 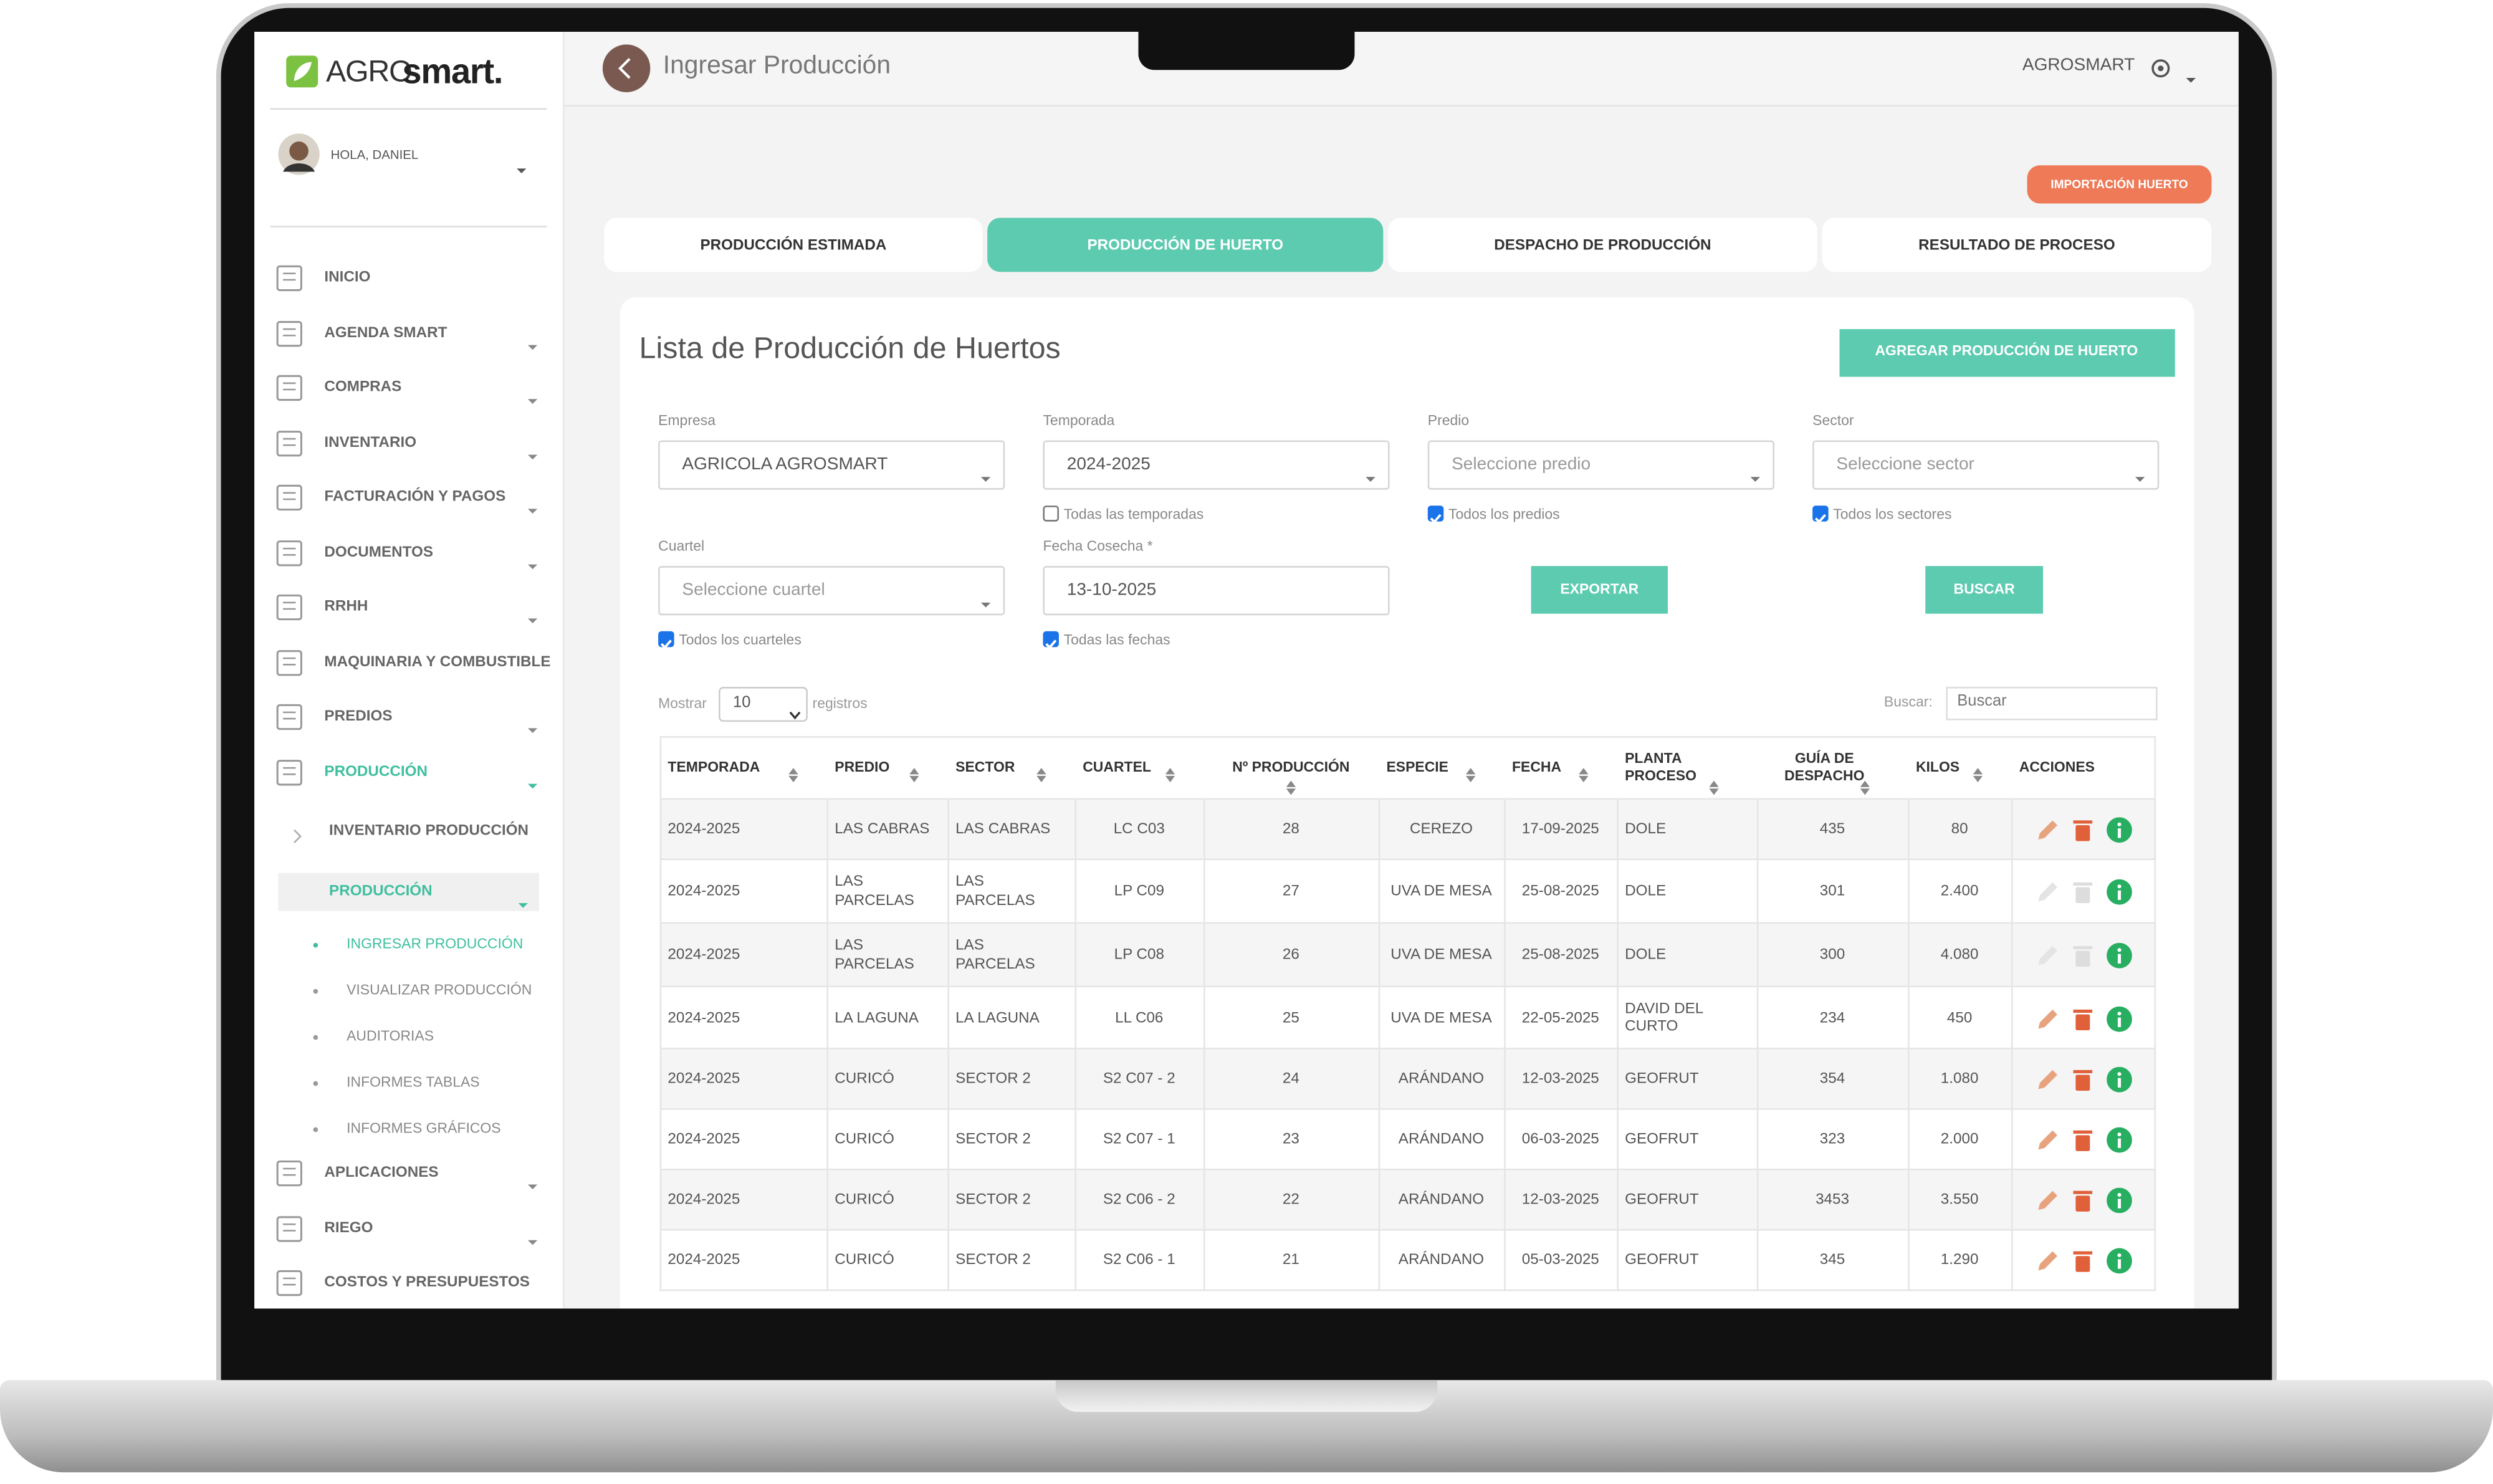 What do you see at coordinates (1905, 464) in the screenshot?
I see `filter-placeholder: Seleccione sector` at bounding box center [1905, 464].